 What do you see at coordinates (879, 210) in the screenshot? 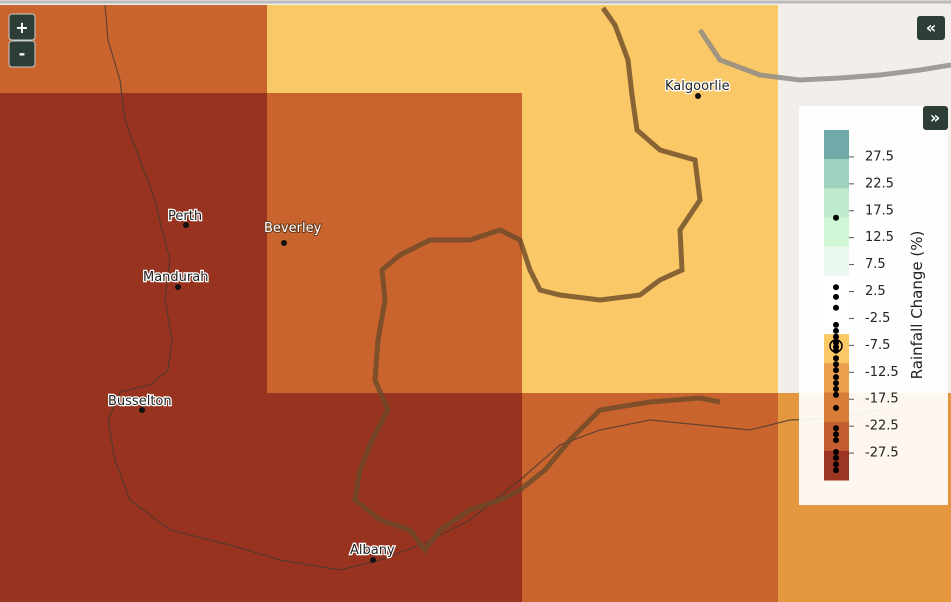
I see `legend-tick-label: 17.5` at bounding box center [879, 210].